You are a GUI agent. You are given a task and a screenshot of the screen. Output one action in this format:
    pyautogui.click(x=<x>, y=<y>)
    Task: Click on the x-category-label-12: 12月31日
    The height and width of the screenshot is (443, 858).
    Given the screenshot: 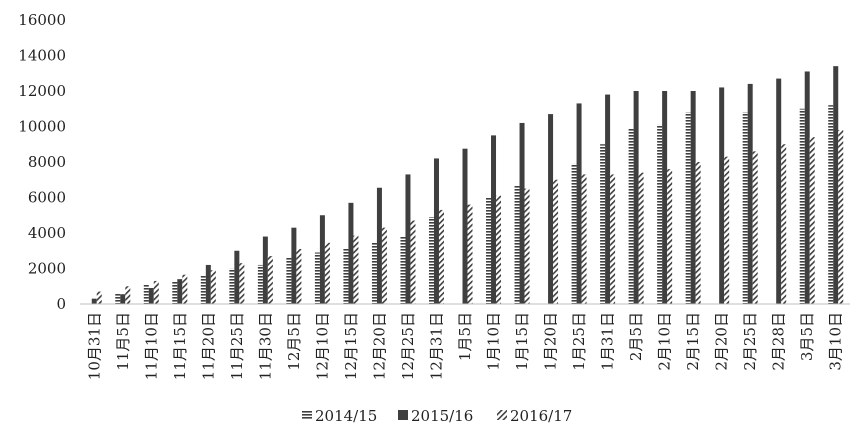 What is the action you would take?
    pyautogui.click(x=436, y=346)
    